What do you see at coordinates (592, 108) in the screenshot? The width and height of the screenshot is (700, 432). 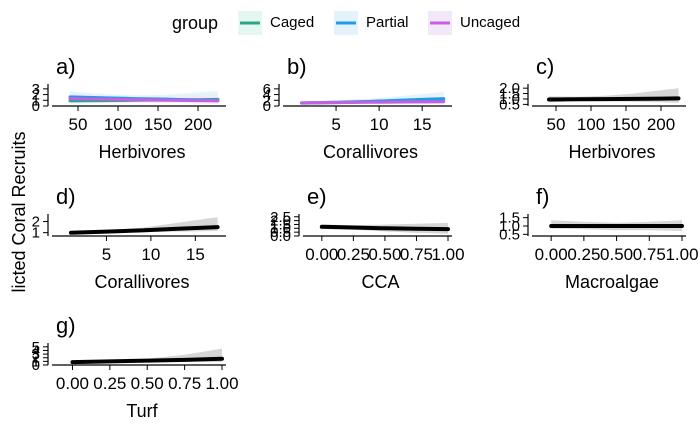 I see `panel-c: c) 50 100 150 200 0.51.01.52.0 Herbivores` at bounding box center [592, 108].